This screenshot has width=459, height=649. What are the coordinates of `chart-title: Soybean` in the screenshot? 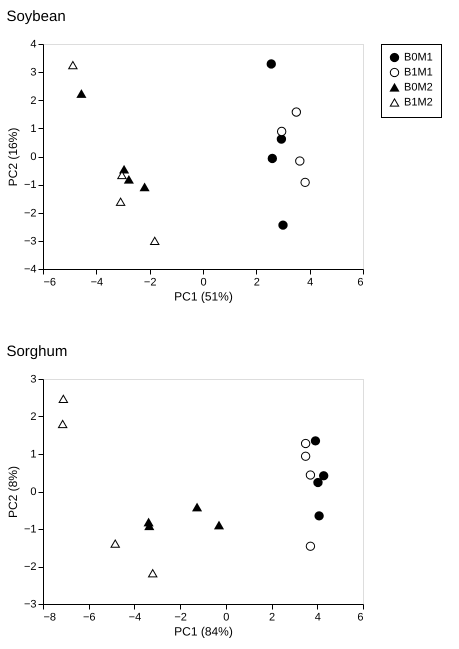 It's located at (36, 16).